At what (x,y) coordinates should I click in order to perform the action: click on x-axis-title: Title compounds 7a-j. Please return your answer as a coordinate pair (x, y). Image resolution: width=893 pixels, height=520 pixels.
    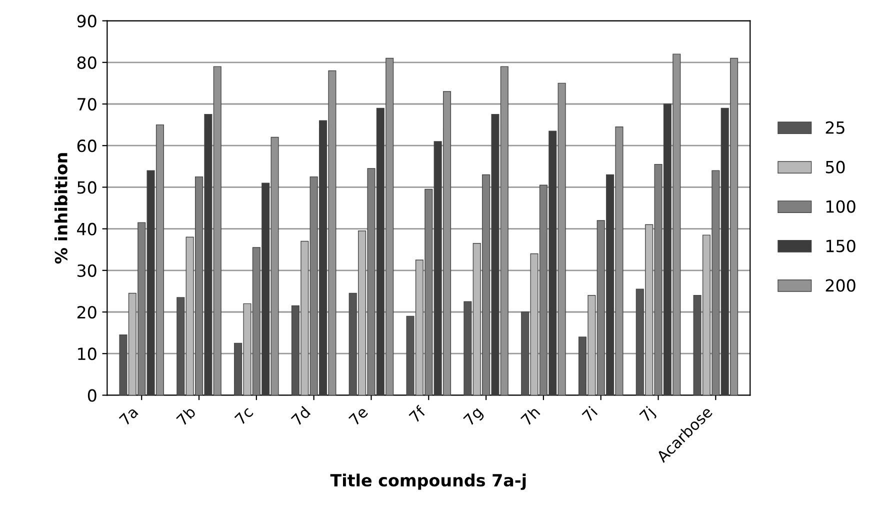
    Looking at the image, I should click on (428, 482).